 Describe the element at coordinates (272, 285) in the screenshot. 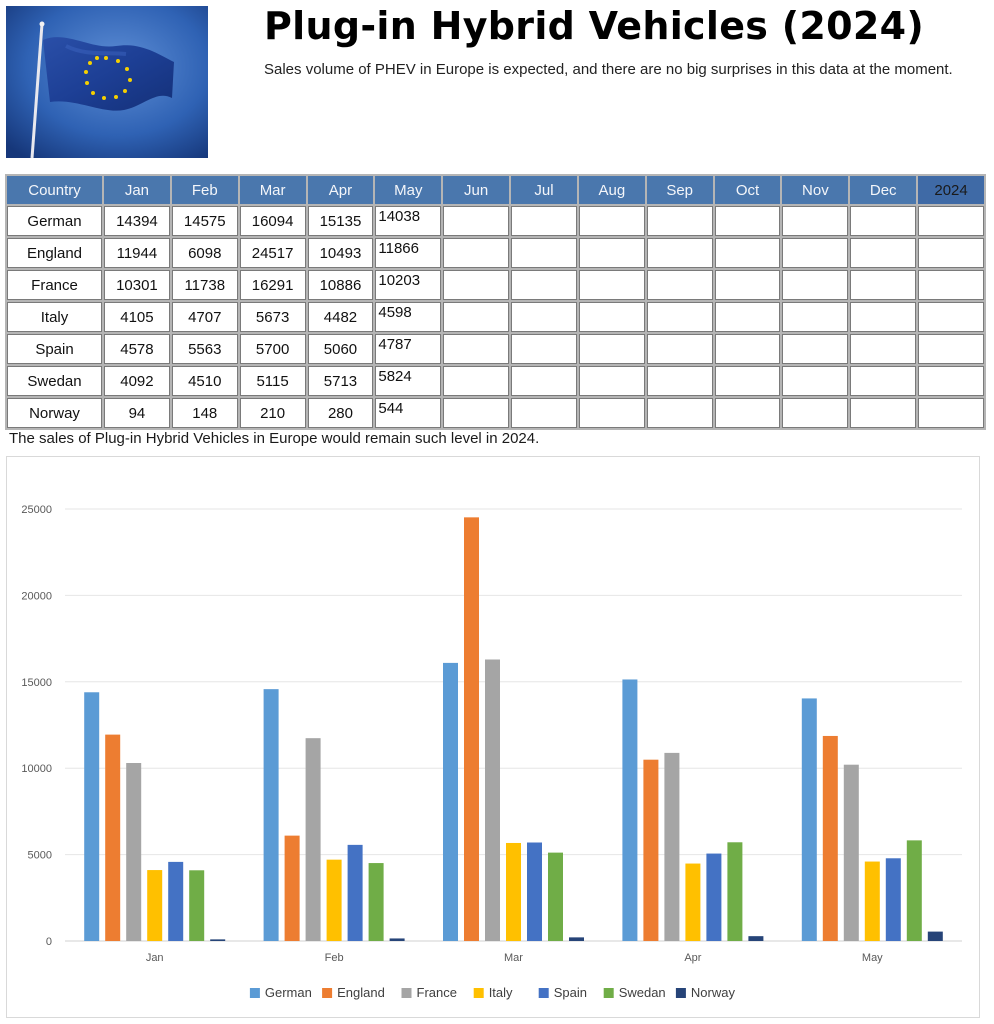

I see `value-cell: 16291` at that location.